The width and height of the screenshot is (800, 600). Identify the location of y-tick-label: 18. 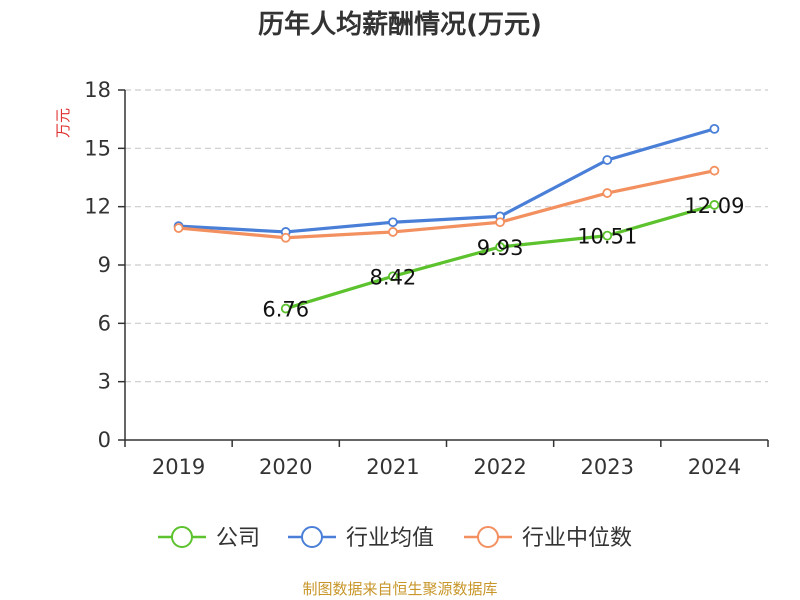
(97, 90).